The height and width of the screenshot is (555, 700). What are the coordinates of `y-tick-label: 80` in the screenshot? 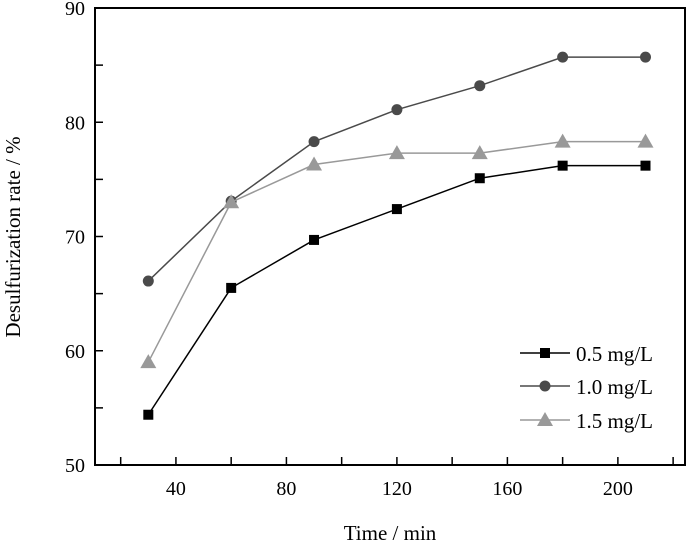 It's located at (75, 123).